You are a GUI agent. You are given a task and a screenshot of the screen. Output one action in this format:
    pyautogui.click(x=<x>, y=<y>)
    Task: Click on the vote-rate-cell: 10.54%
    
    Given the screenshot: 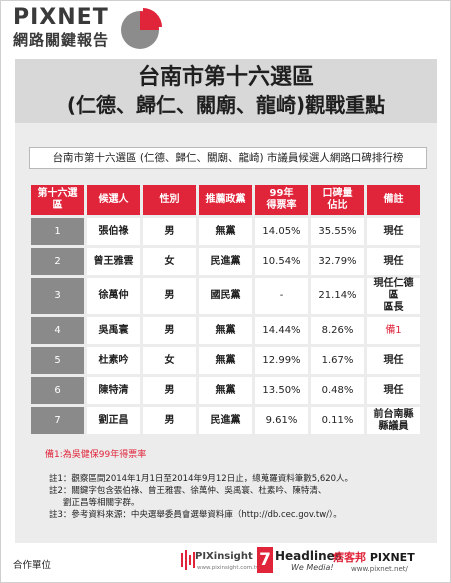 What is the action you would take?
    pyautogui.click(x=281, y=261)
    